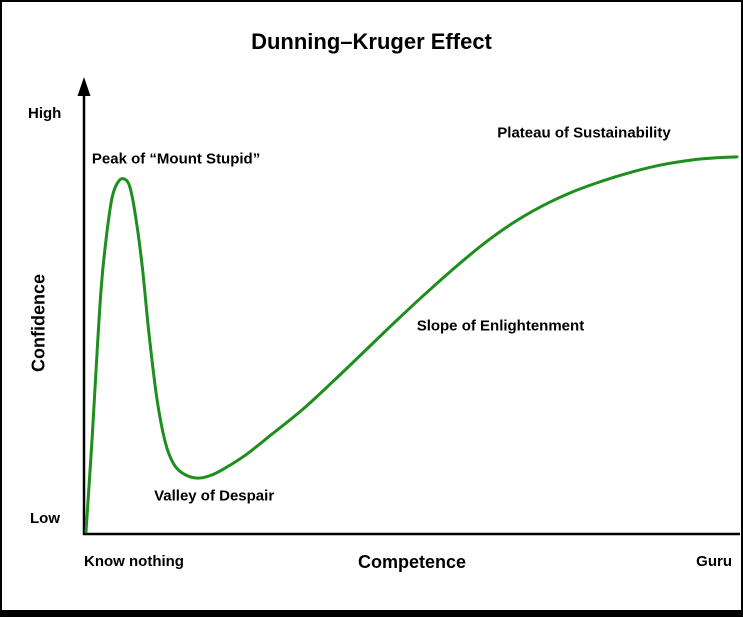 The width and height of the screenshot is (743, 617). Describe the element at coordinates (84, 86) in the screenshot. I see `y-axis-arrowhead` at that location.